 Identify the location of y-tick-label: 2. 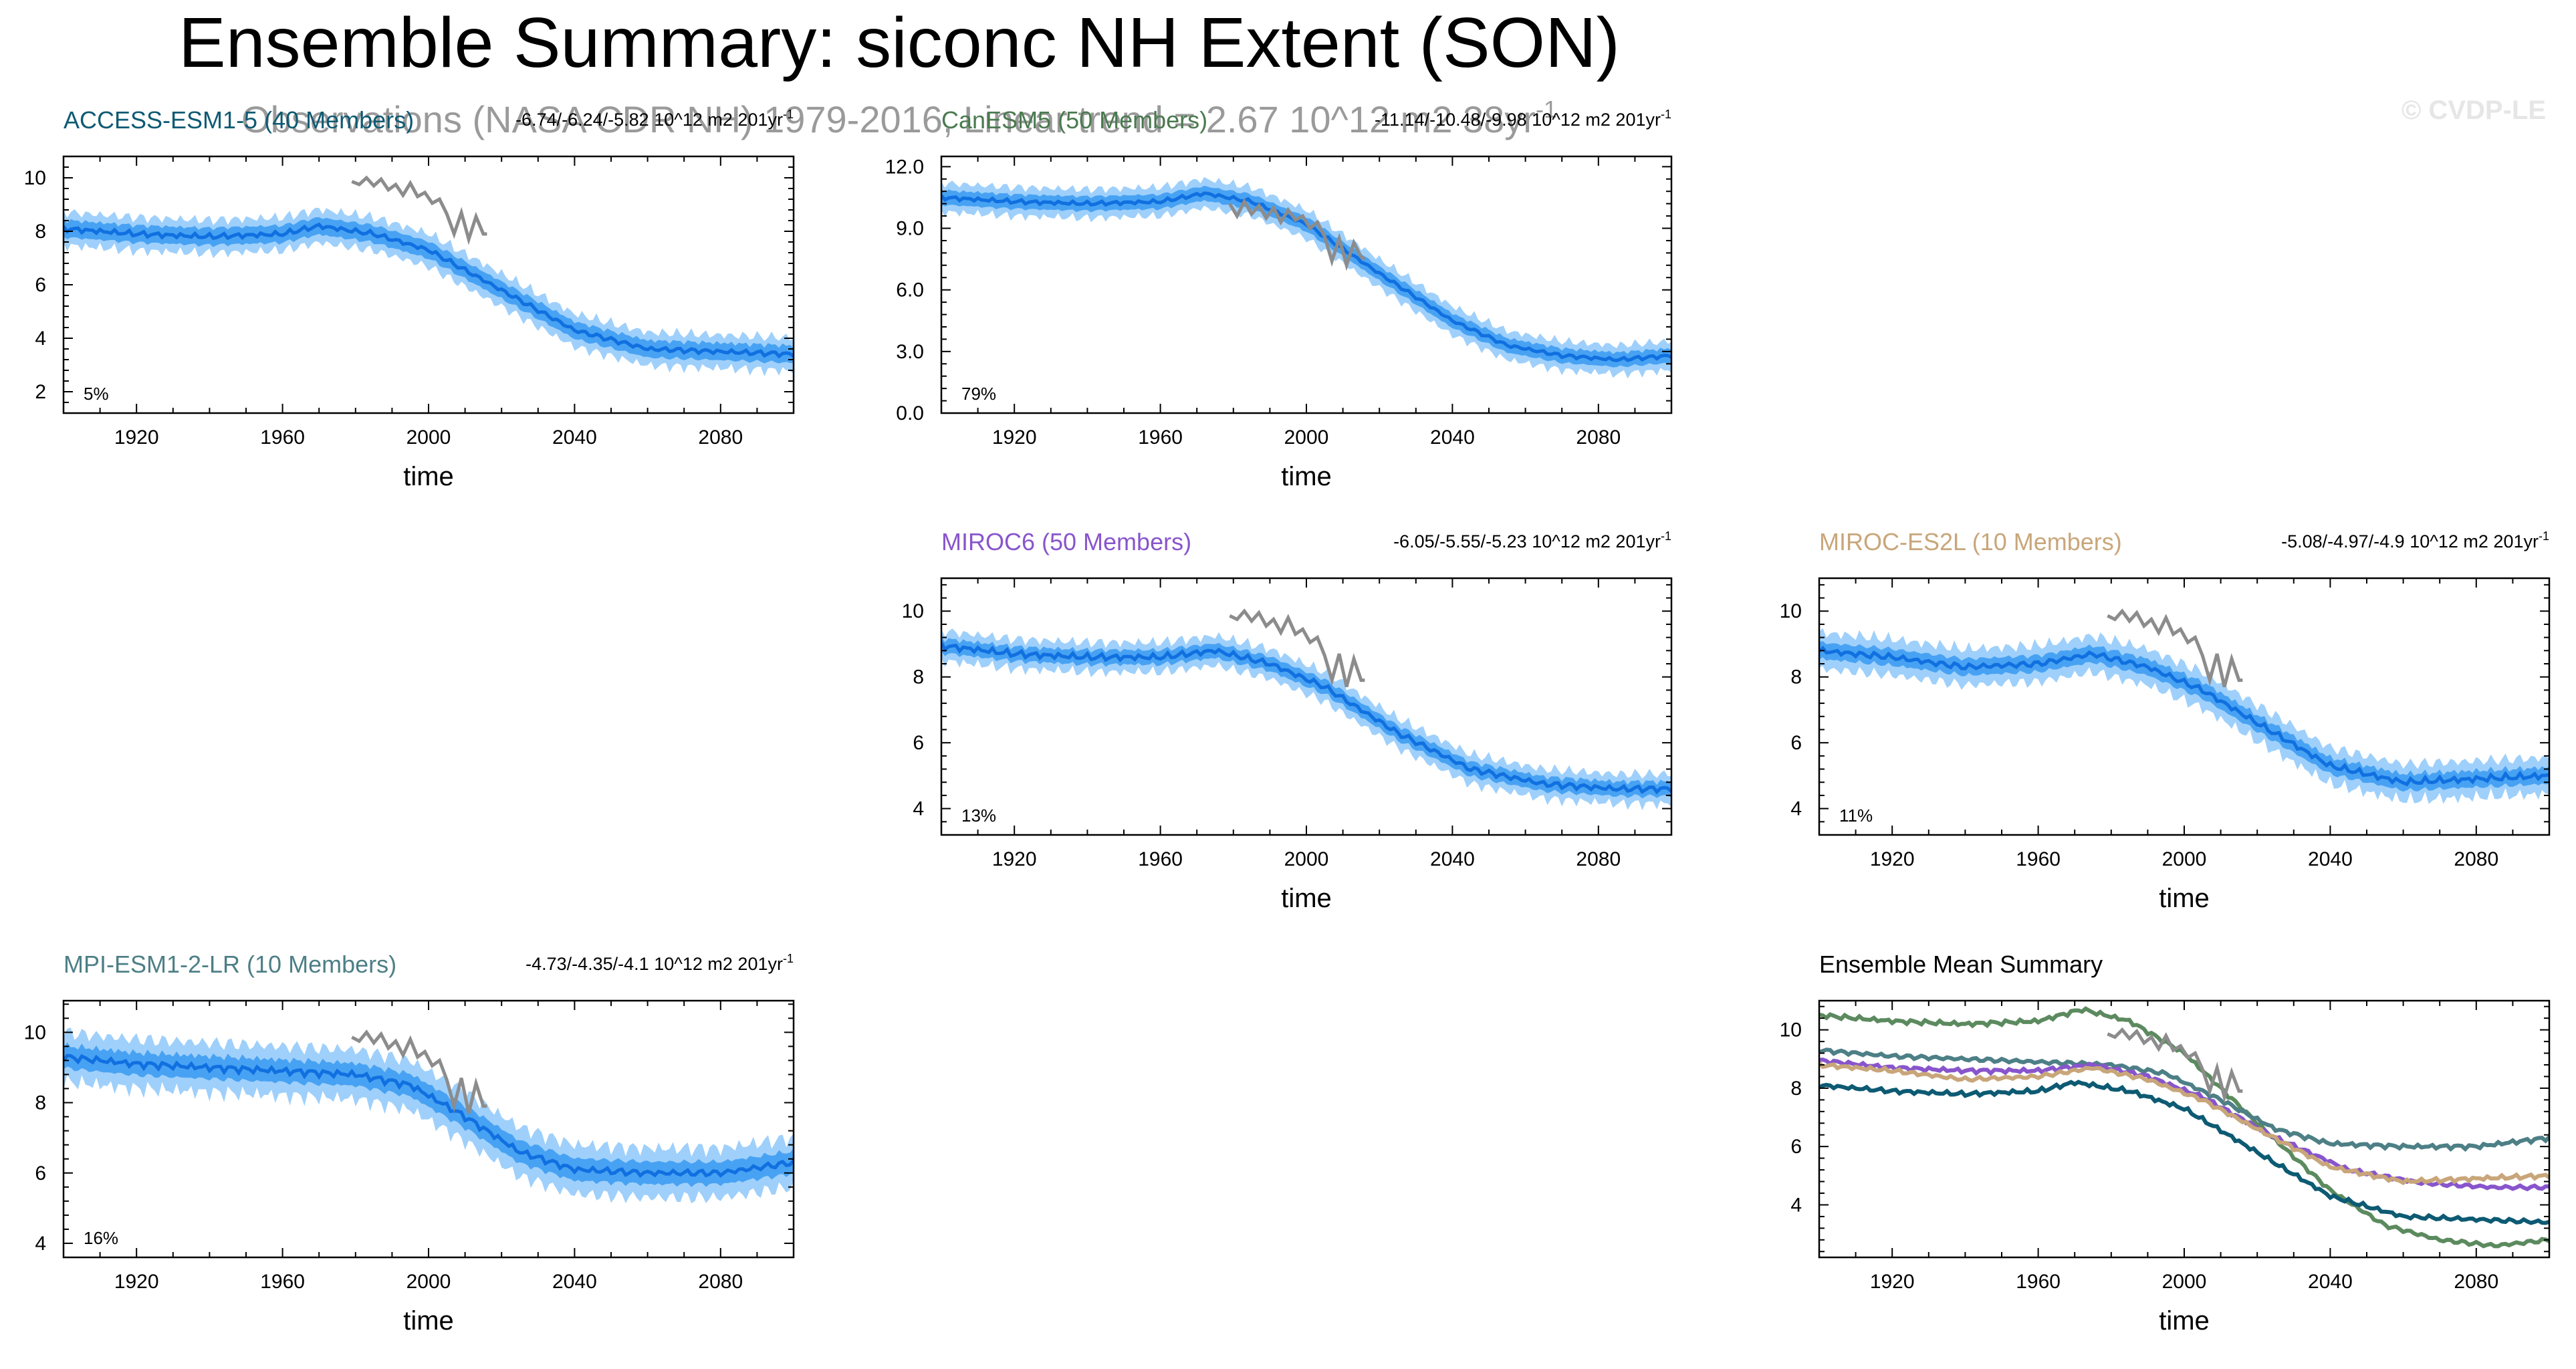
(40, 392).